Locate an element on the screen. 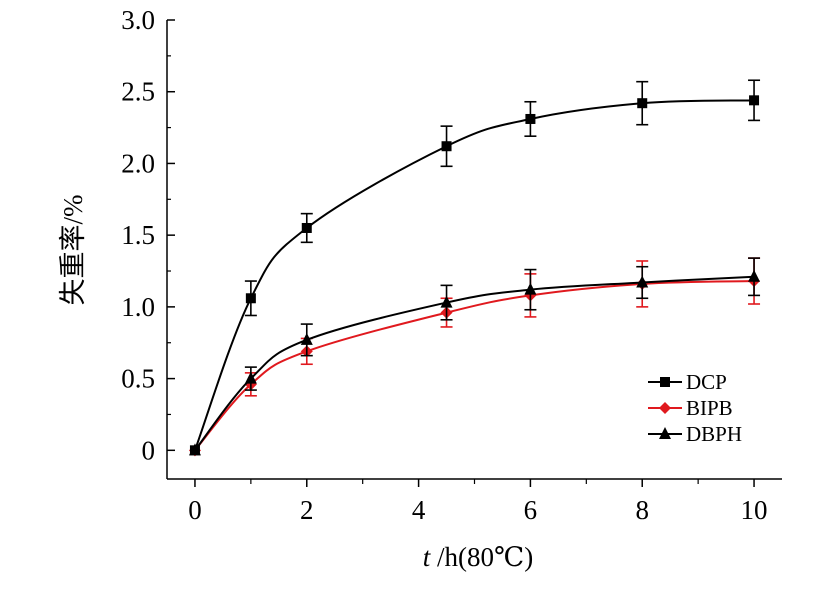 The width and height of the screenshot is (827, 591). x-tick-label: 4 is located at coordinates (419, 510).